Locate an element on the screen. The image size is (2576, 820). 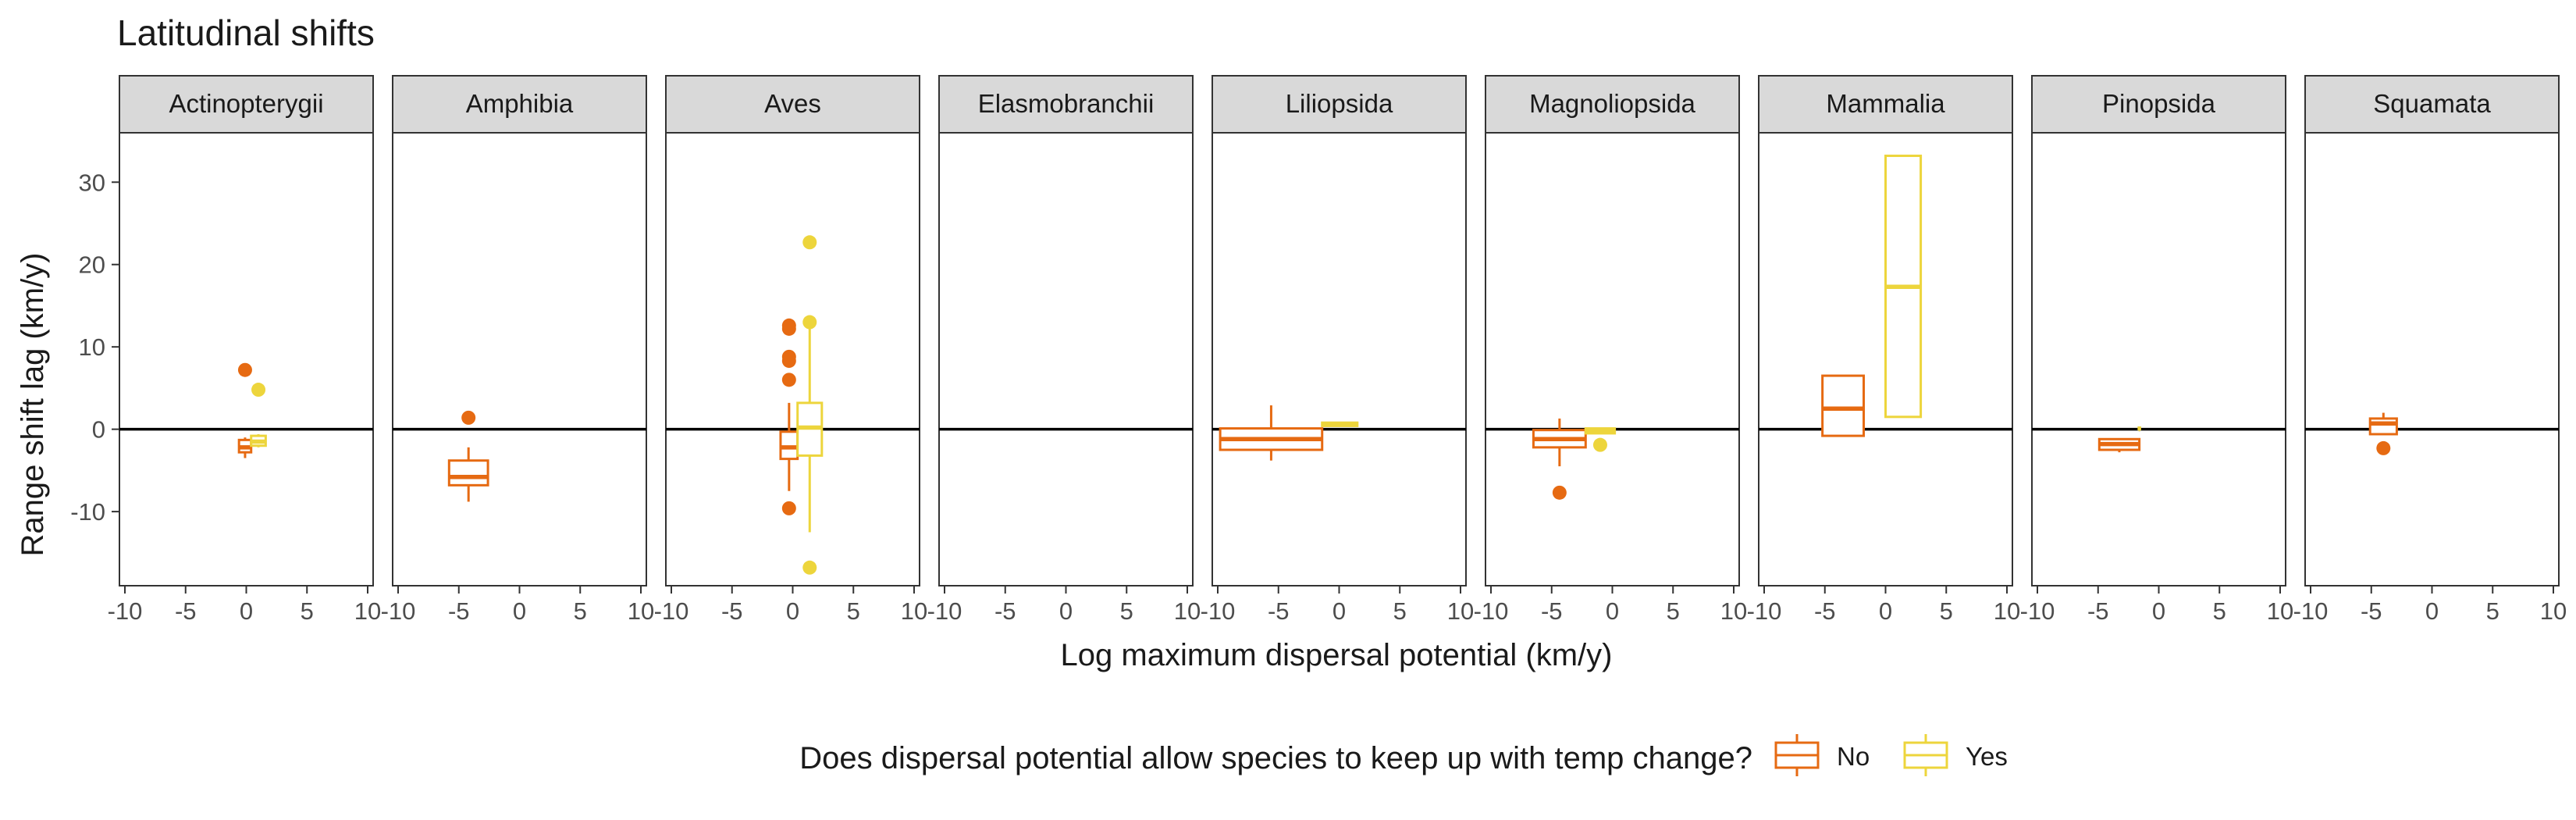
facet-panel: Liliopsida -10 -5 0 5 10 is located at coordinates (1337, 350).